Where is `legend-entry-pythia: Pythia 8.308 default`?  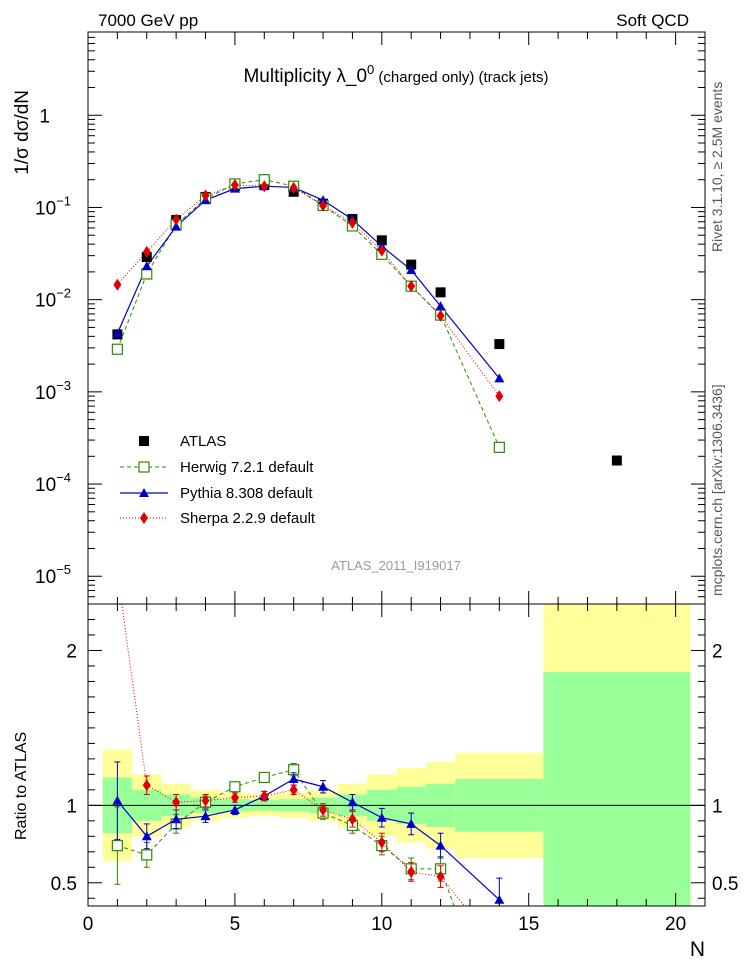 legend-entry-pythia: Pythia 8.308 default is located at coordinates (216, 493).